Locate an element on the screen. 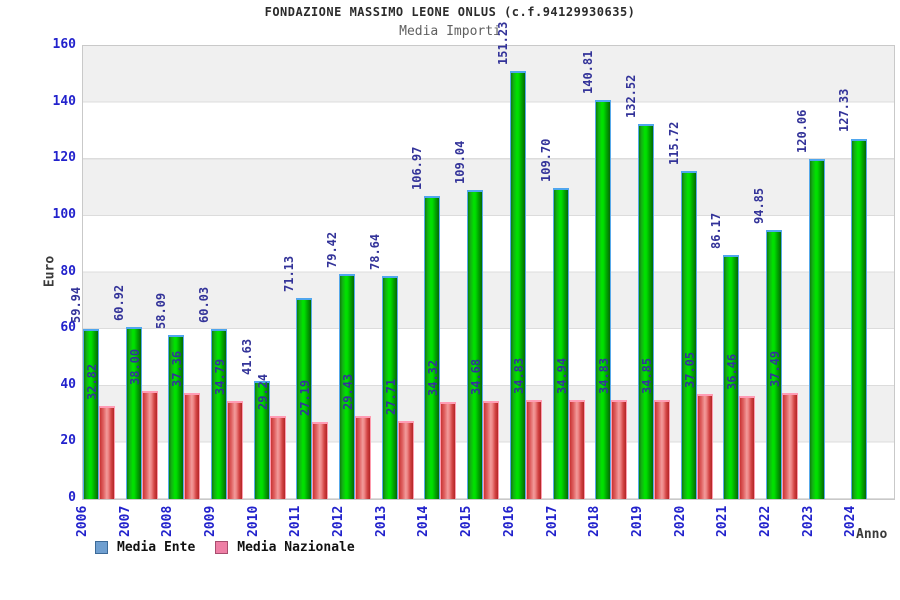  bar-media-ente-2015 is located at coordinates (475, 344).